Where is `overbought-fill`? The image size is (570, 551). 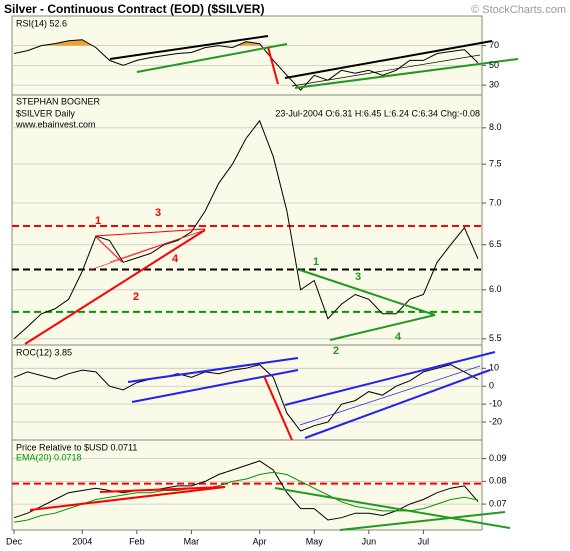
overbought-fill is located at coordinates (246, 42).